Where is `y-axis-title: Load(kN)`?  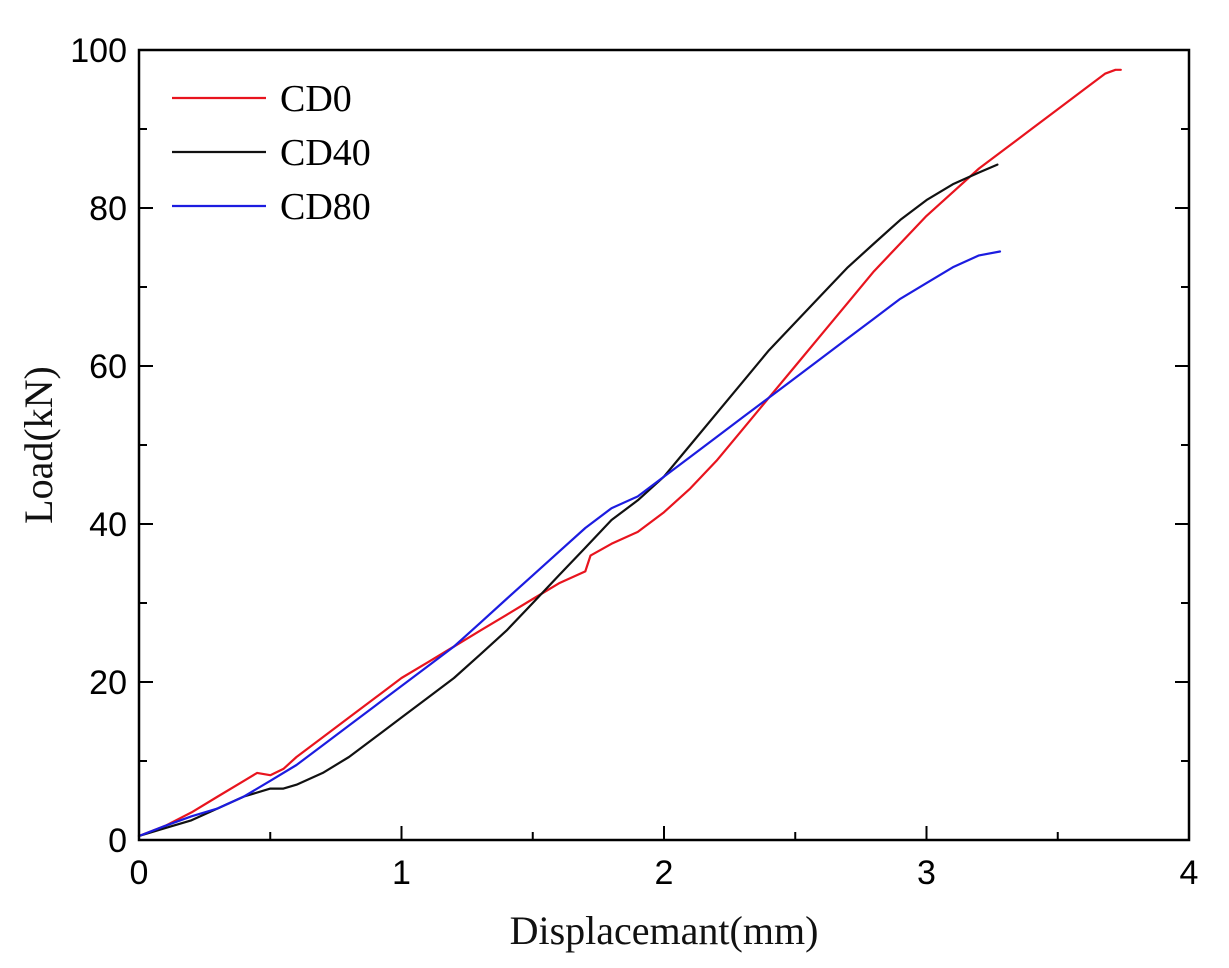
y-axis-title: Load(kN) is located at coordinates (38, 445).